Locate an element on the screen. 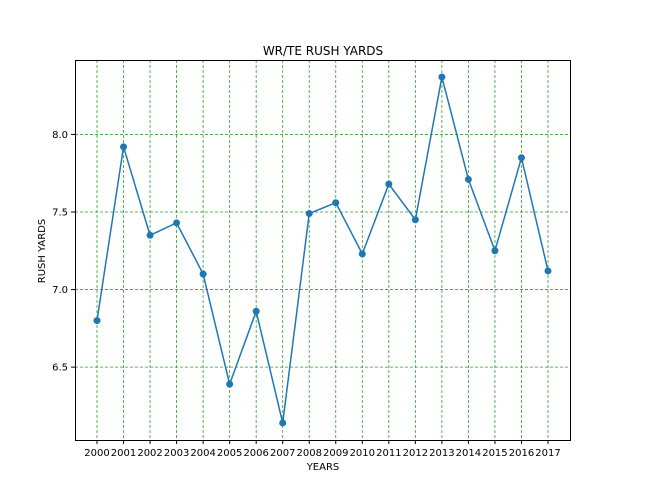 The width and height of the screenshot is (648, 504). x-tick-label: 2004 is located at coordinates (202, 453).